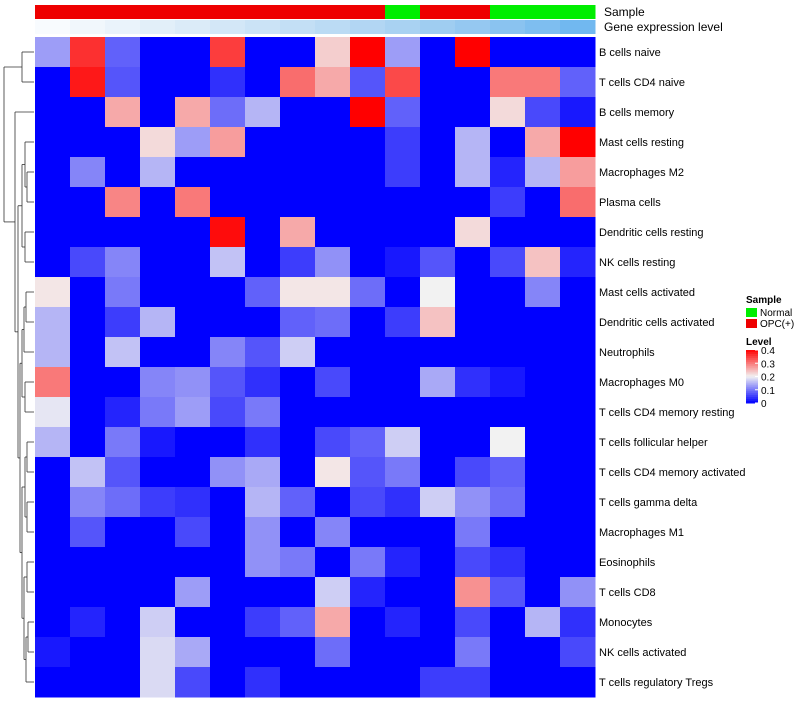 This screenshot has width=800, height=705. I want to click on row-label: B cells memory, so click(637, 113).